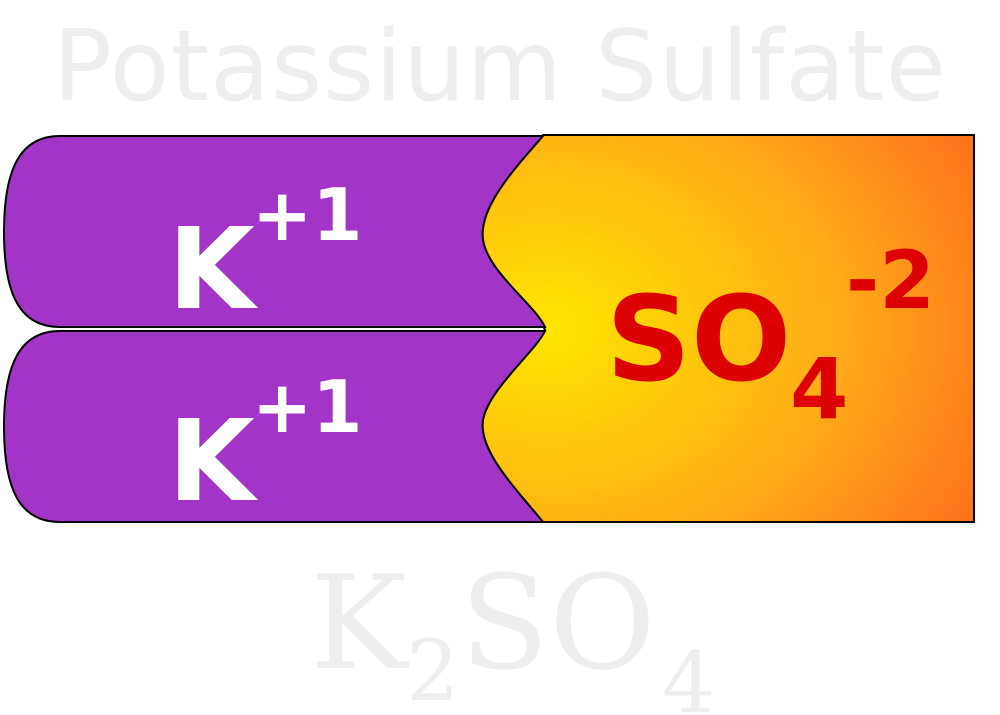 The height and width of the screenshot is (715, 1000). Describe the element at coordinates (558, 623) in the screenshot. I see `formula-element-2: SO` at that location.